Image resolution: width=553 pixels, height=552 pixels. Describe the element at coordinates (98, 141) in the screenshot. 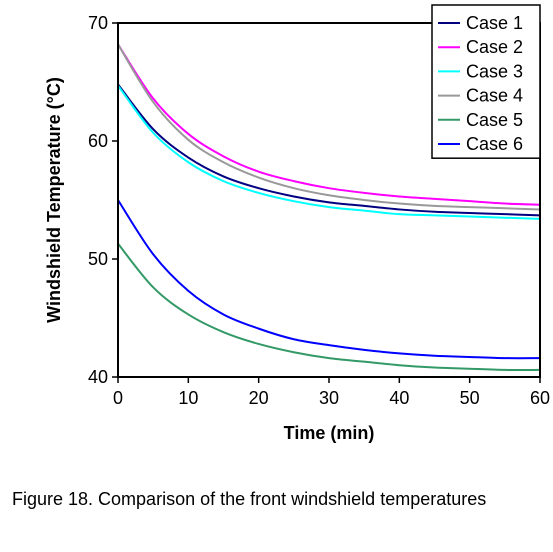

I see `y-tick-label: 60` at that location.